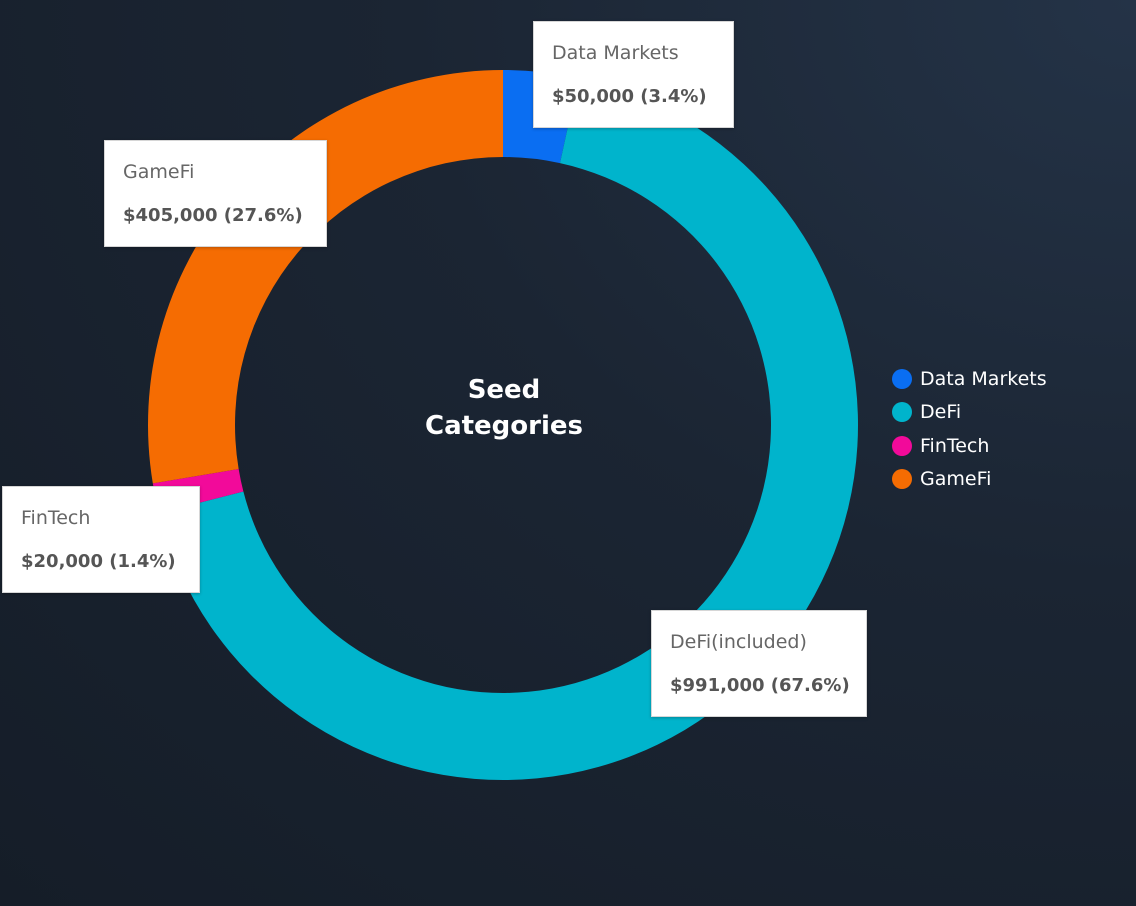 Image resolution: width=1136 pixels, height=906 pixels. I want to click on legend-item-defi: DeFi, so click(969, 413).